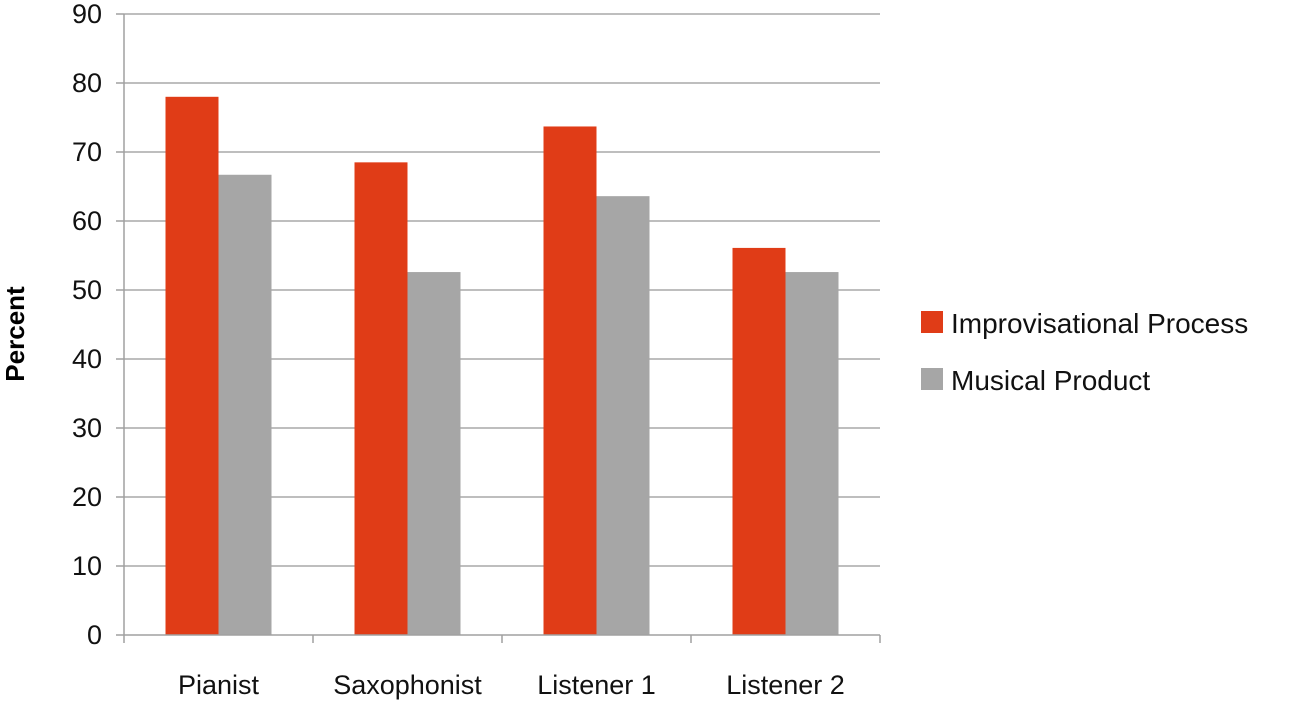 Image resolution: width=1299 pixels, height=703 pixels. I want to click on y-tick-labels: 0 10 20 30 40 50 60 70 80 90, so click(87, 325).